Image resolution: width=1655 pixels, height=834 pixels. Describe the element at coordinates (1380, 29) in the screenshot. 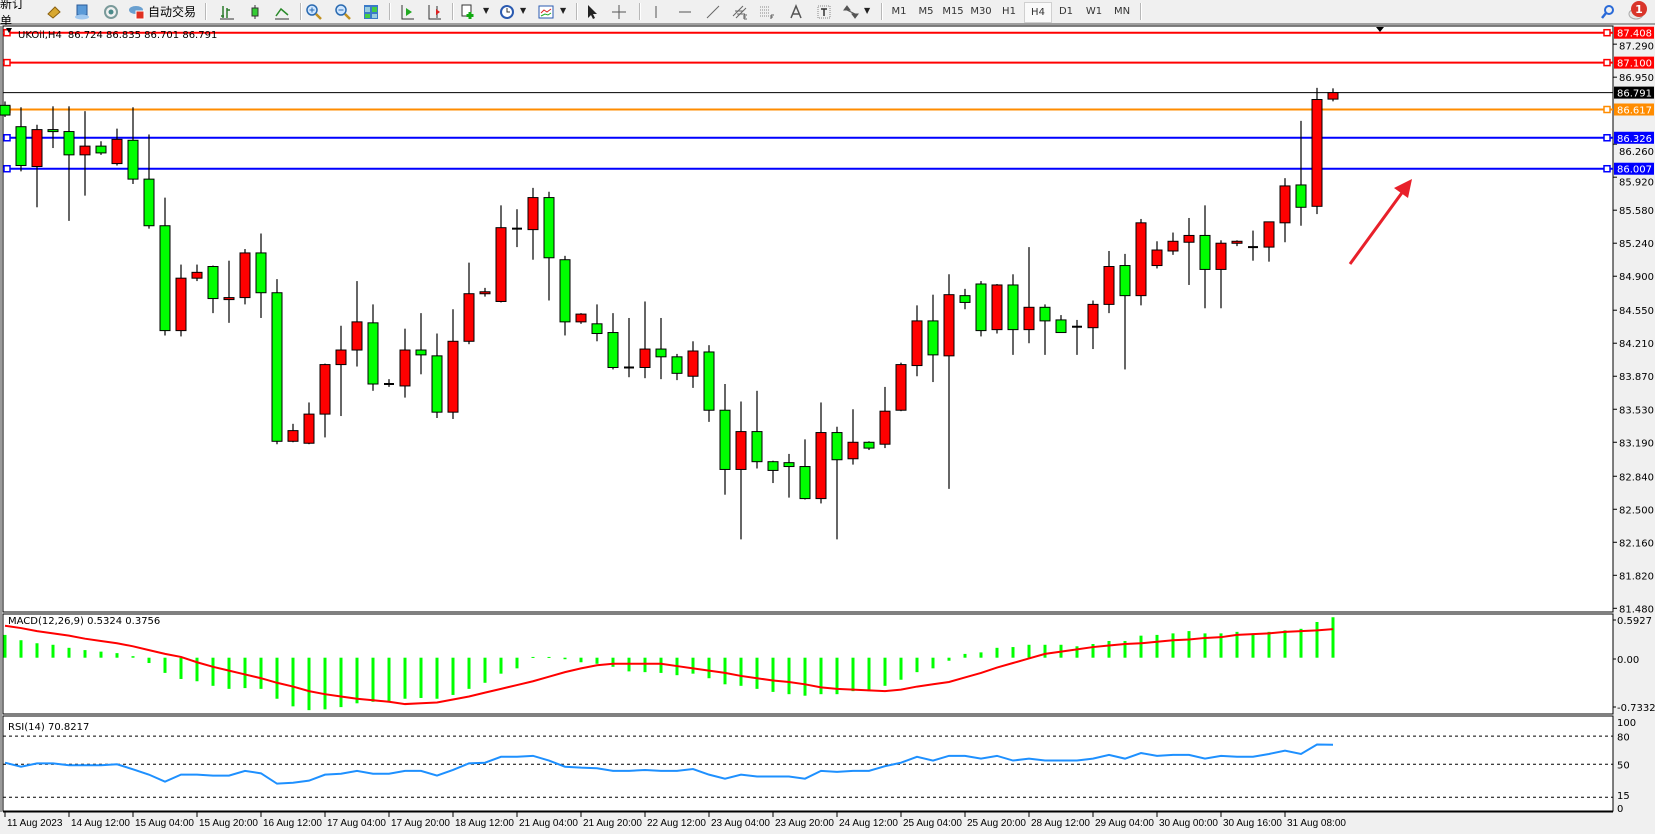

I see `chart-shift-marker-icon` at that location.